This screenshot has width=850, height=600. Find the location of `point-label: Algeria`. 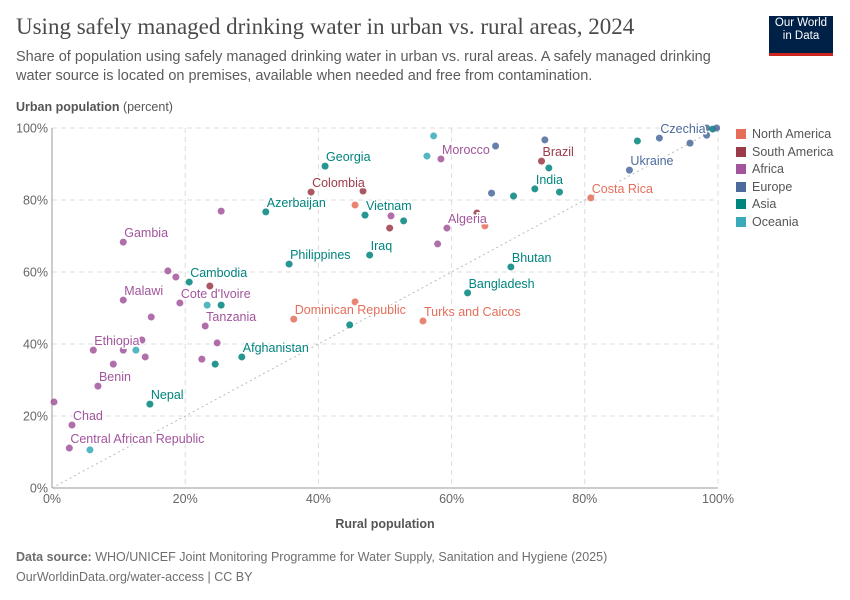

point-label: Algeria is located at coordinates (467, 219).